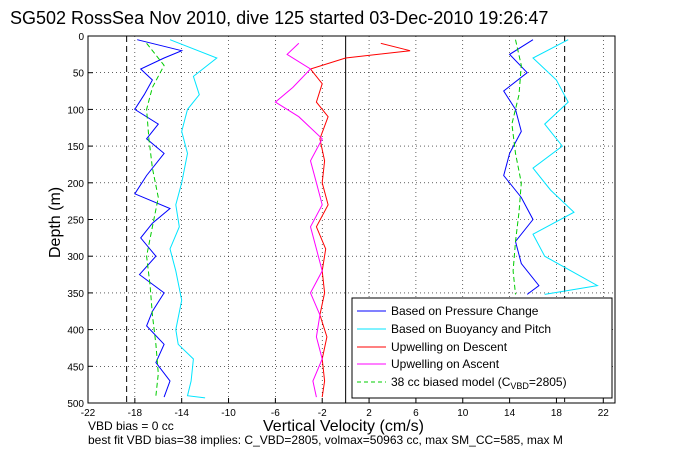  I want to click on legend-label-ascent: Upwelling on Ascent, so click(445, 364).